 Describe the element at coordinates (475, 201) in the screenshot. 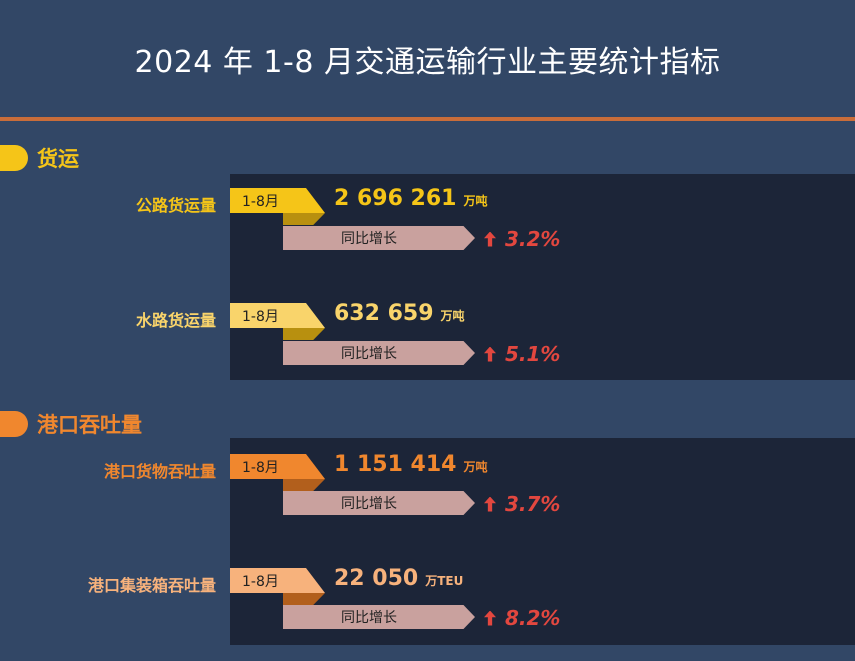

I see `road-freight-unit: 万吨` at that location.